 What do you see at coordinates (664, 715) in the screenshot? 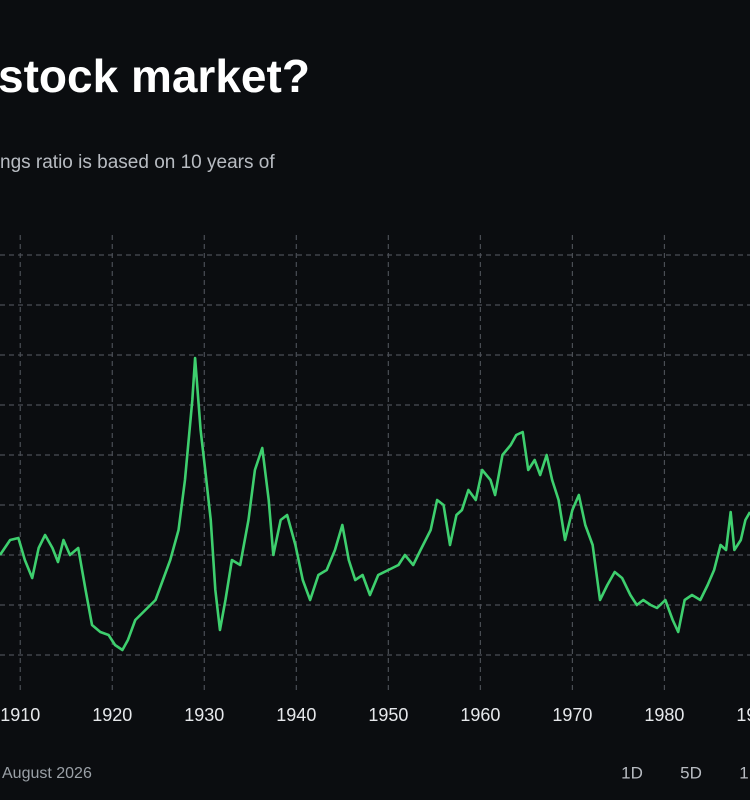
I see `x-tick-label: 1980` at bounding box center [664, 715].